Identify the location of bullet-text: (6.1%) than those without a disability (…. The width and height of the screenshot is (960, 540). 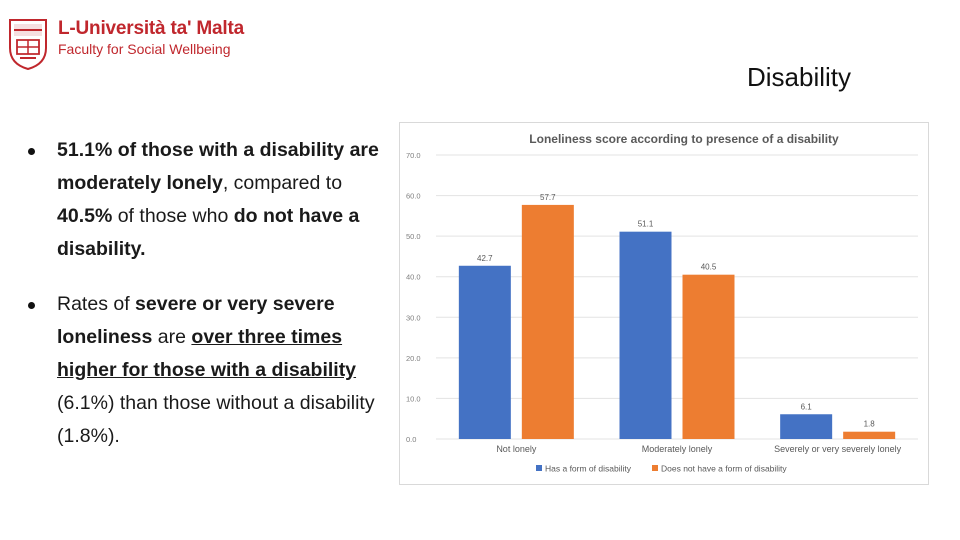
(216, 419).